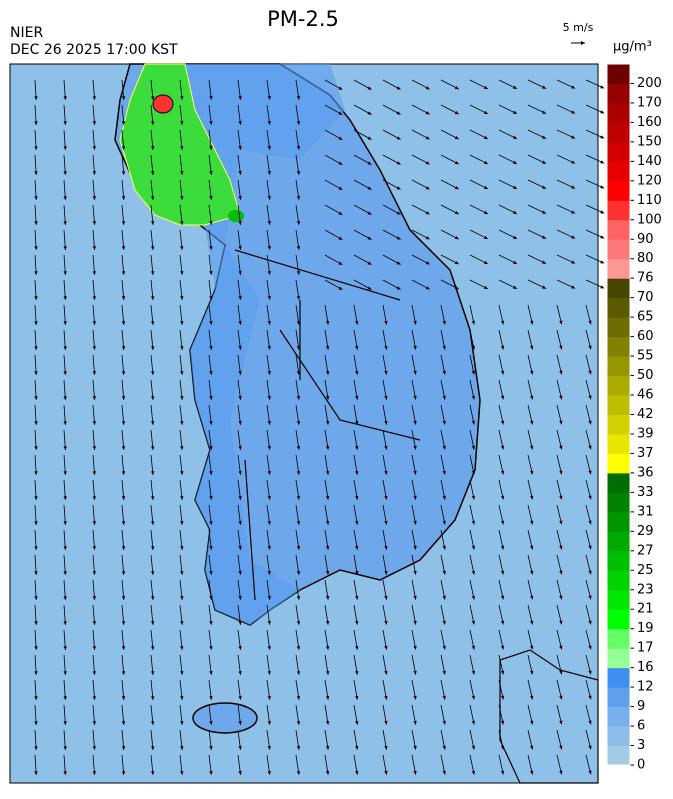 The width and height of the screenshot is (673, 799). I want to click on colorbar-tick-label: 21, so click(645, 609).